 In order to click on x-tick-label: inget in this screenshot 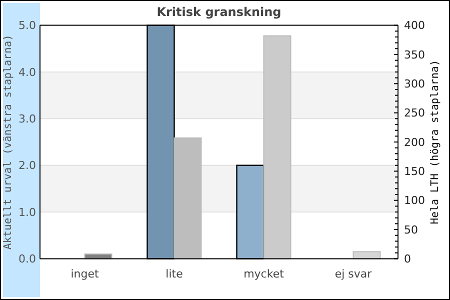, I will do `click(85, 274)`.